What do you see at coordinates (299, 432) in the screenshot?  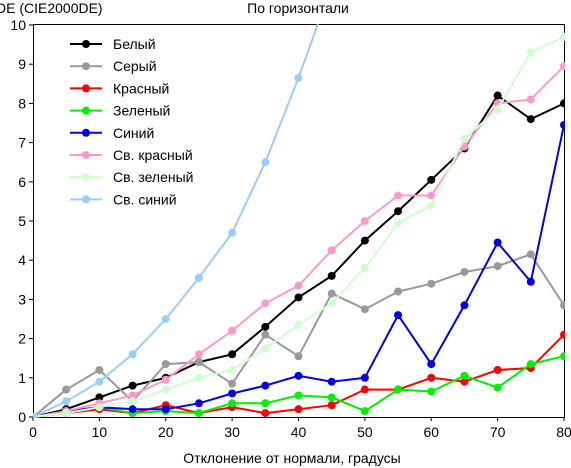 I see `x-tick-label: 40` at bounding box center [299, 432].